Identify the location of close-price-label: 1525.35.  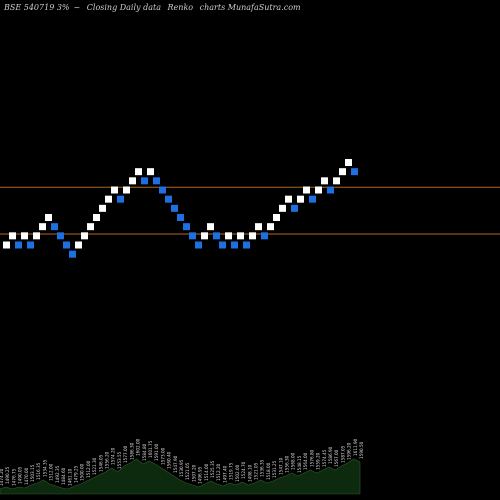
(212, 469).